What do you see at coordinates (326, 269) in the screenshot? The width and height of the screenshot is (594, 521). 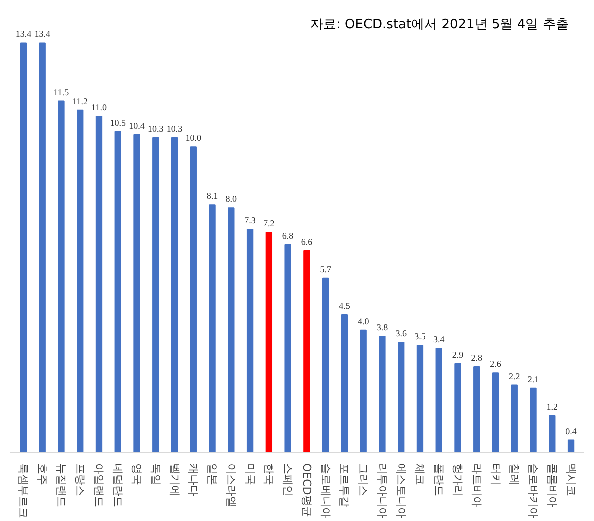 I see `data-label: 5.7` at bounding box center [326, 269].